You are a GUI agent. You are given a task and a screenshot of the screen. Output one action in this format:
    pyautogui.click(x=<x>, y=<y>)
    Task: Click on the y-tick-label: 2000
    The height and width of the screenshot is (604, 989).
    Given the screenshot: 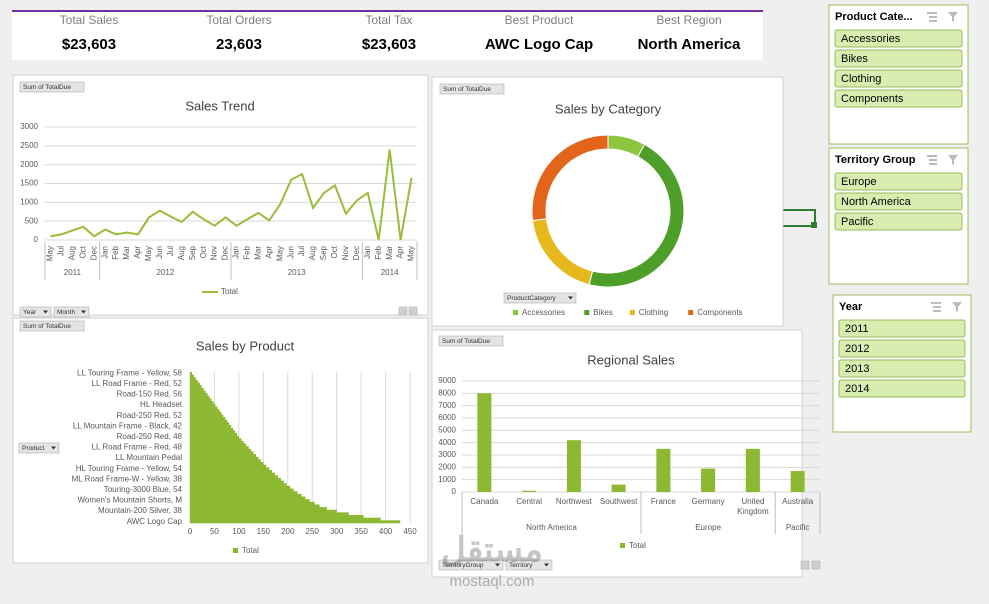 What is the action you would take?
    pyautogui.click(x=29, y=164)
    